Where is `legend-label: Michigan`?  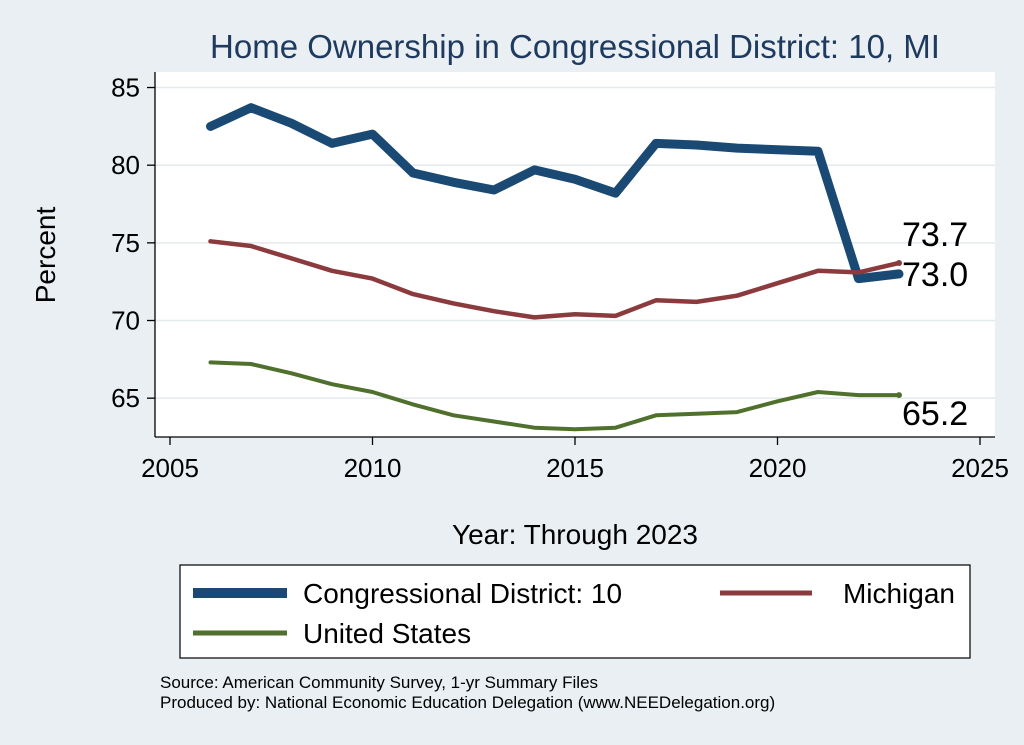 legend-label: Michigan is located at coordinates (899, 593).